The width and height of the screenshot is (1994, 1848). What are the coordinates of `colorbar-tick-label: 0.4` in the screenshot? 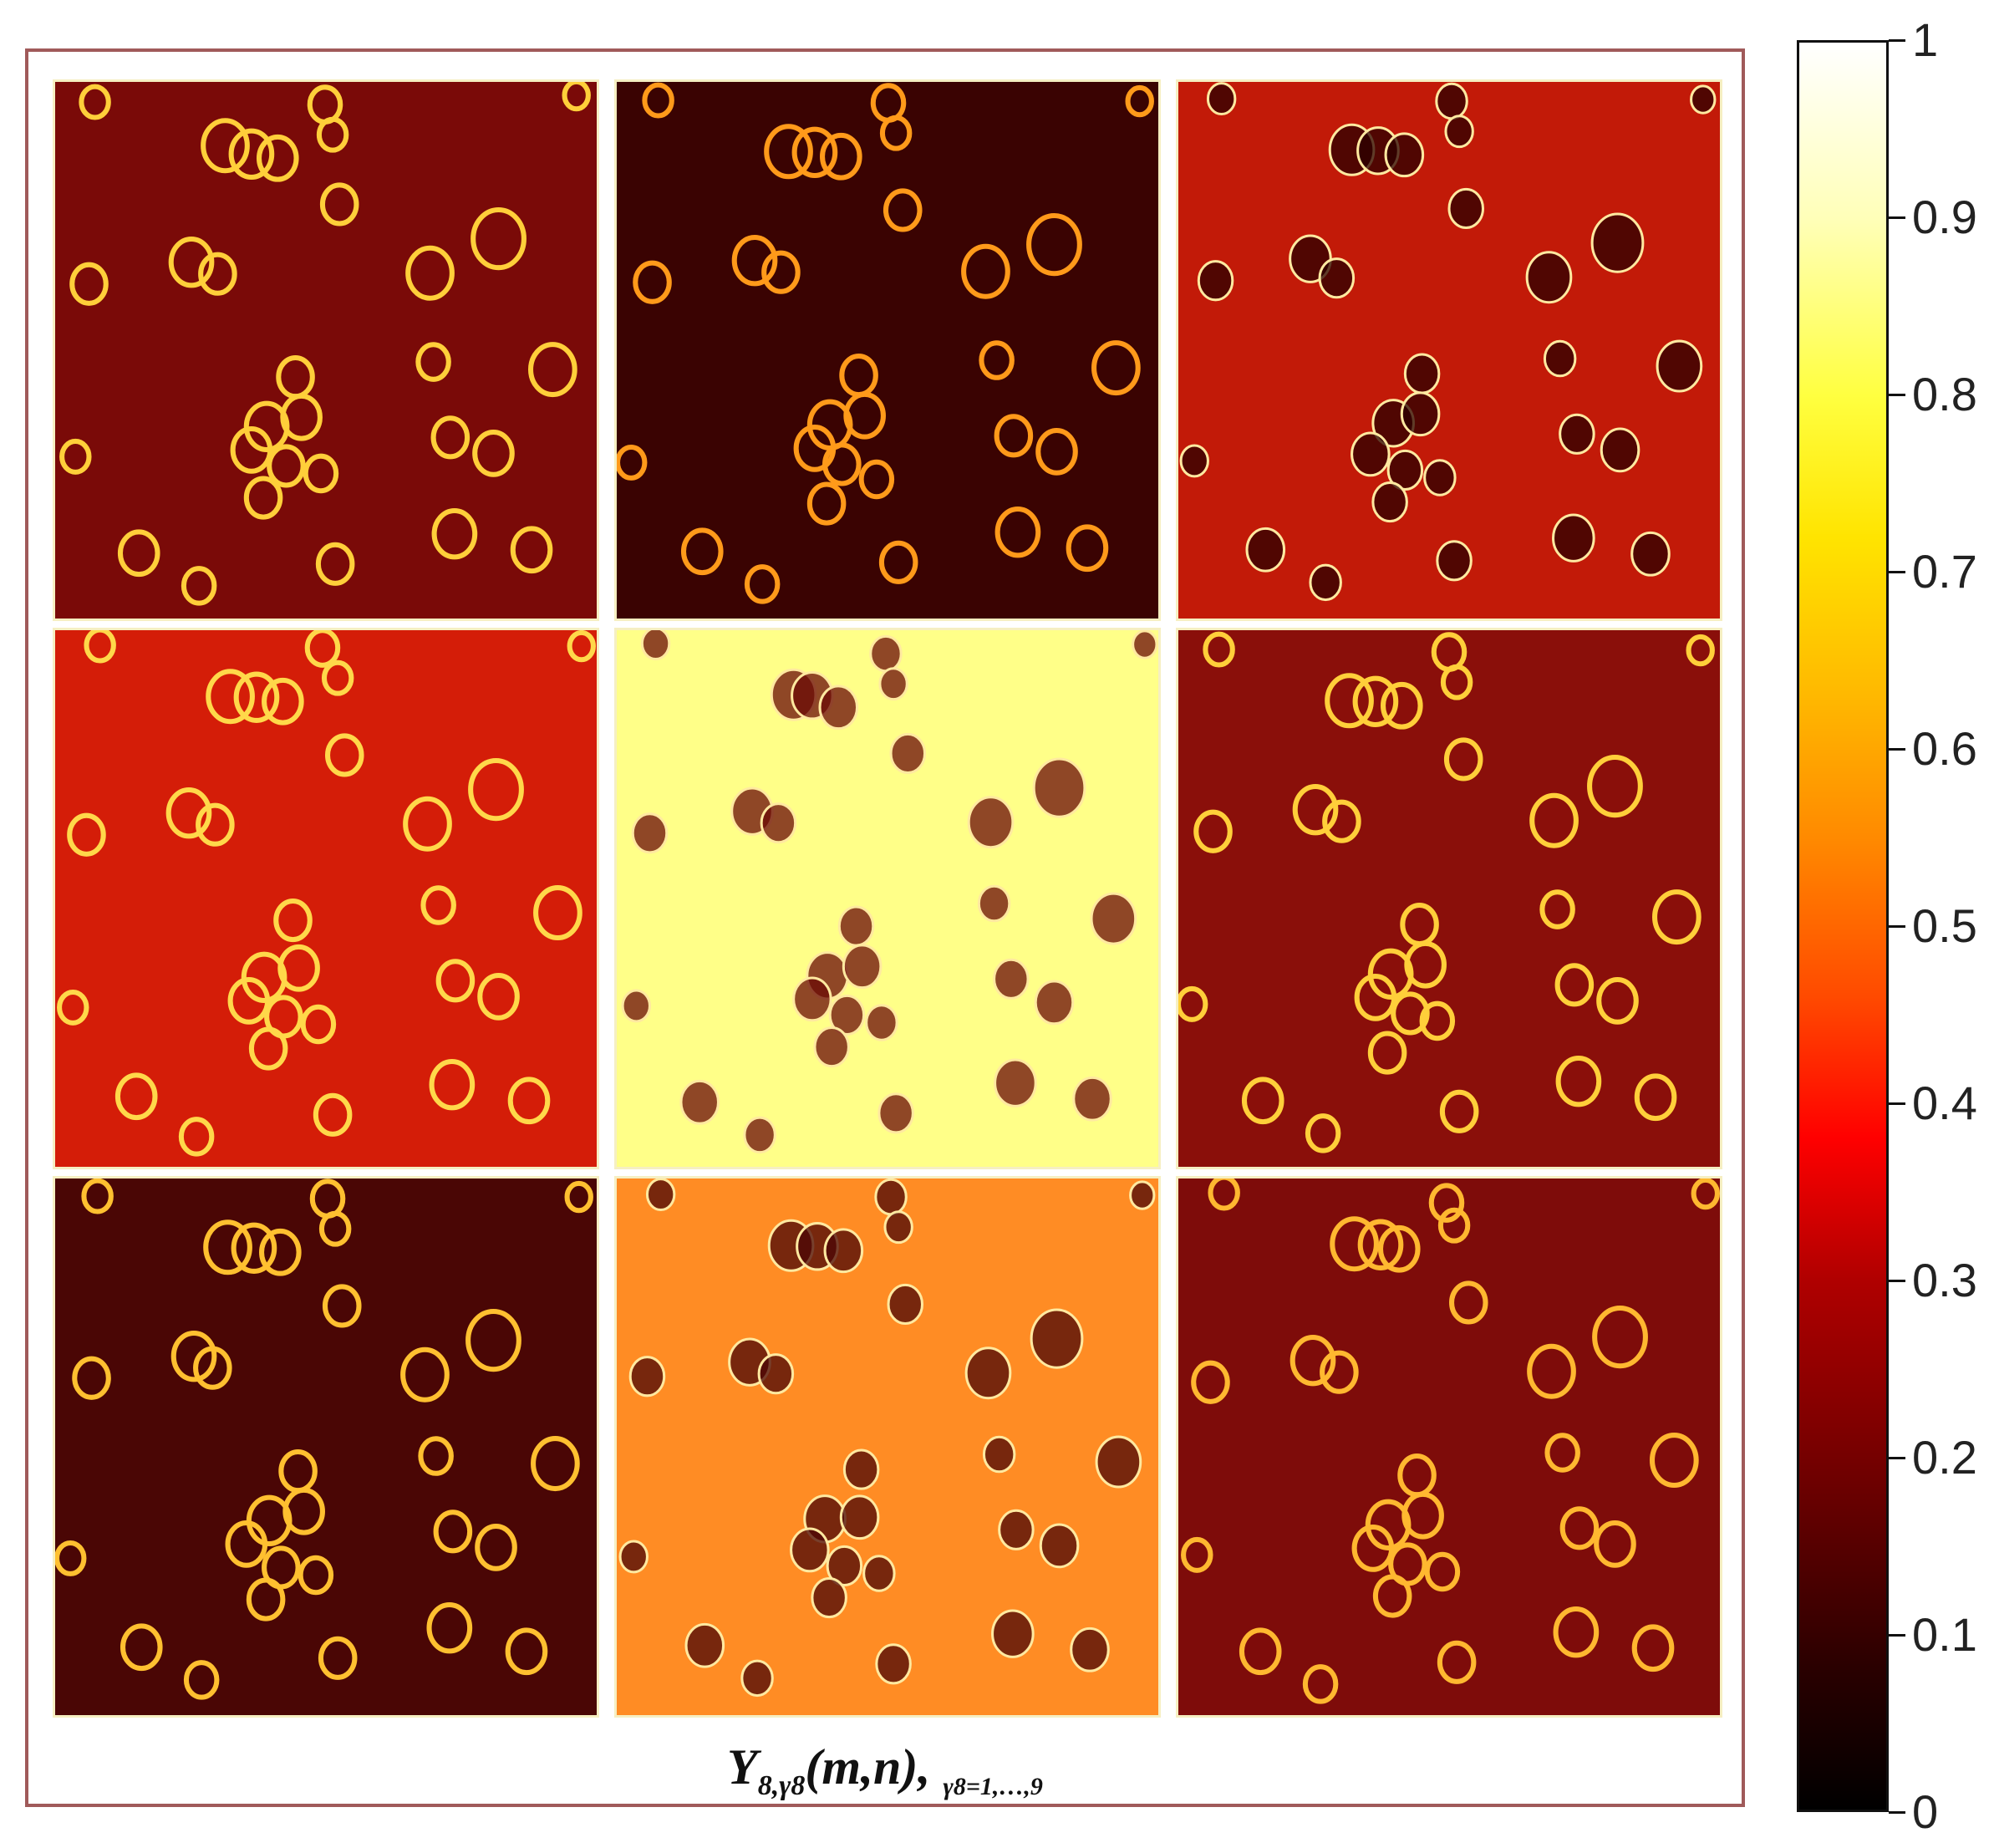 It's located at (1944, 1103).